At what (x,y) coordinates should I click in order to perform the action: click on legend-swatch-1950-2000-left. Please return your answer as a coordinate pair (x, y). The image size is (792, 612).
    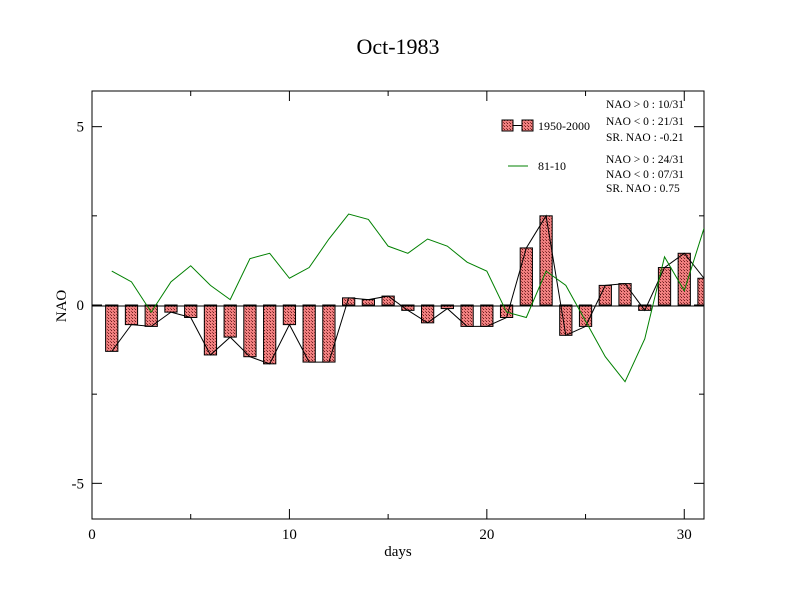
    Looking at the image, I should click on (507, 125).